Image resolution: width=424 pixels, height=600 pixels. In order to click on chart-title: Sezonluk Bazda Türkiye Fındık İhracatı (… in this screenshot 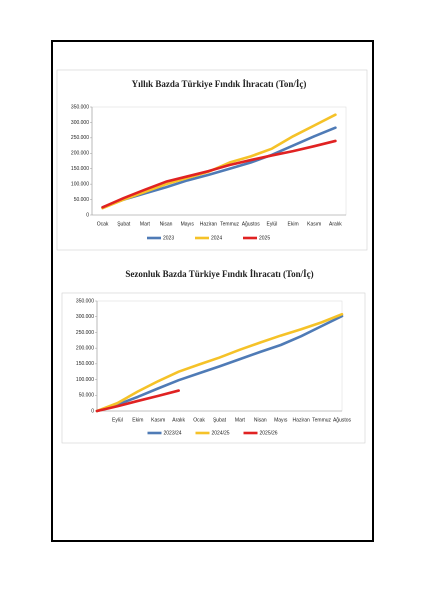, I will do `click(219, 274)`.